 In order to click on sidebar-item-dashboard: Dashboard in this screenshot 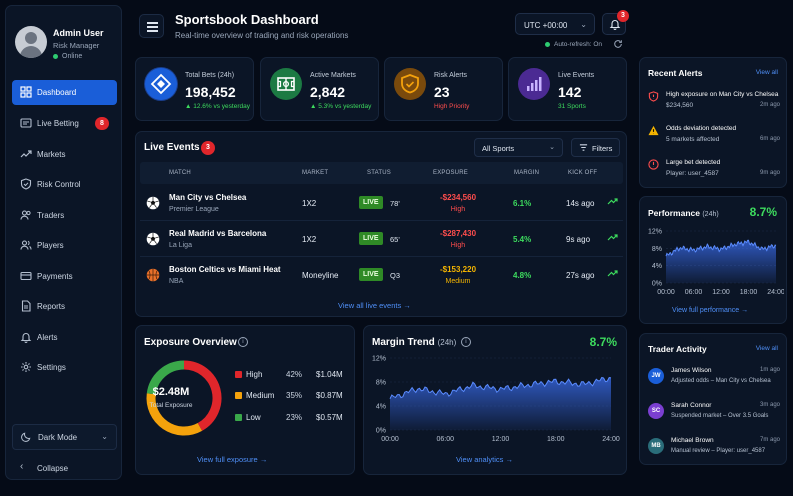, I will do `click(64, 92)`.